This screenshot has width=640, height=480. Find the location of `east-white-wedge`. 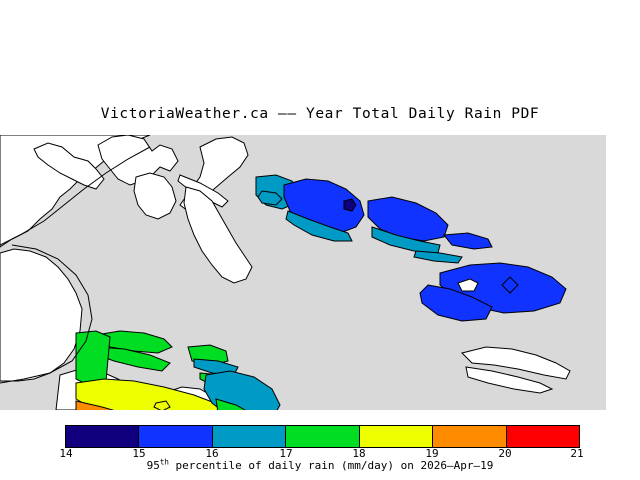

east-white-wedge is located at coordinates (516, 363).